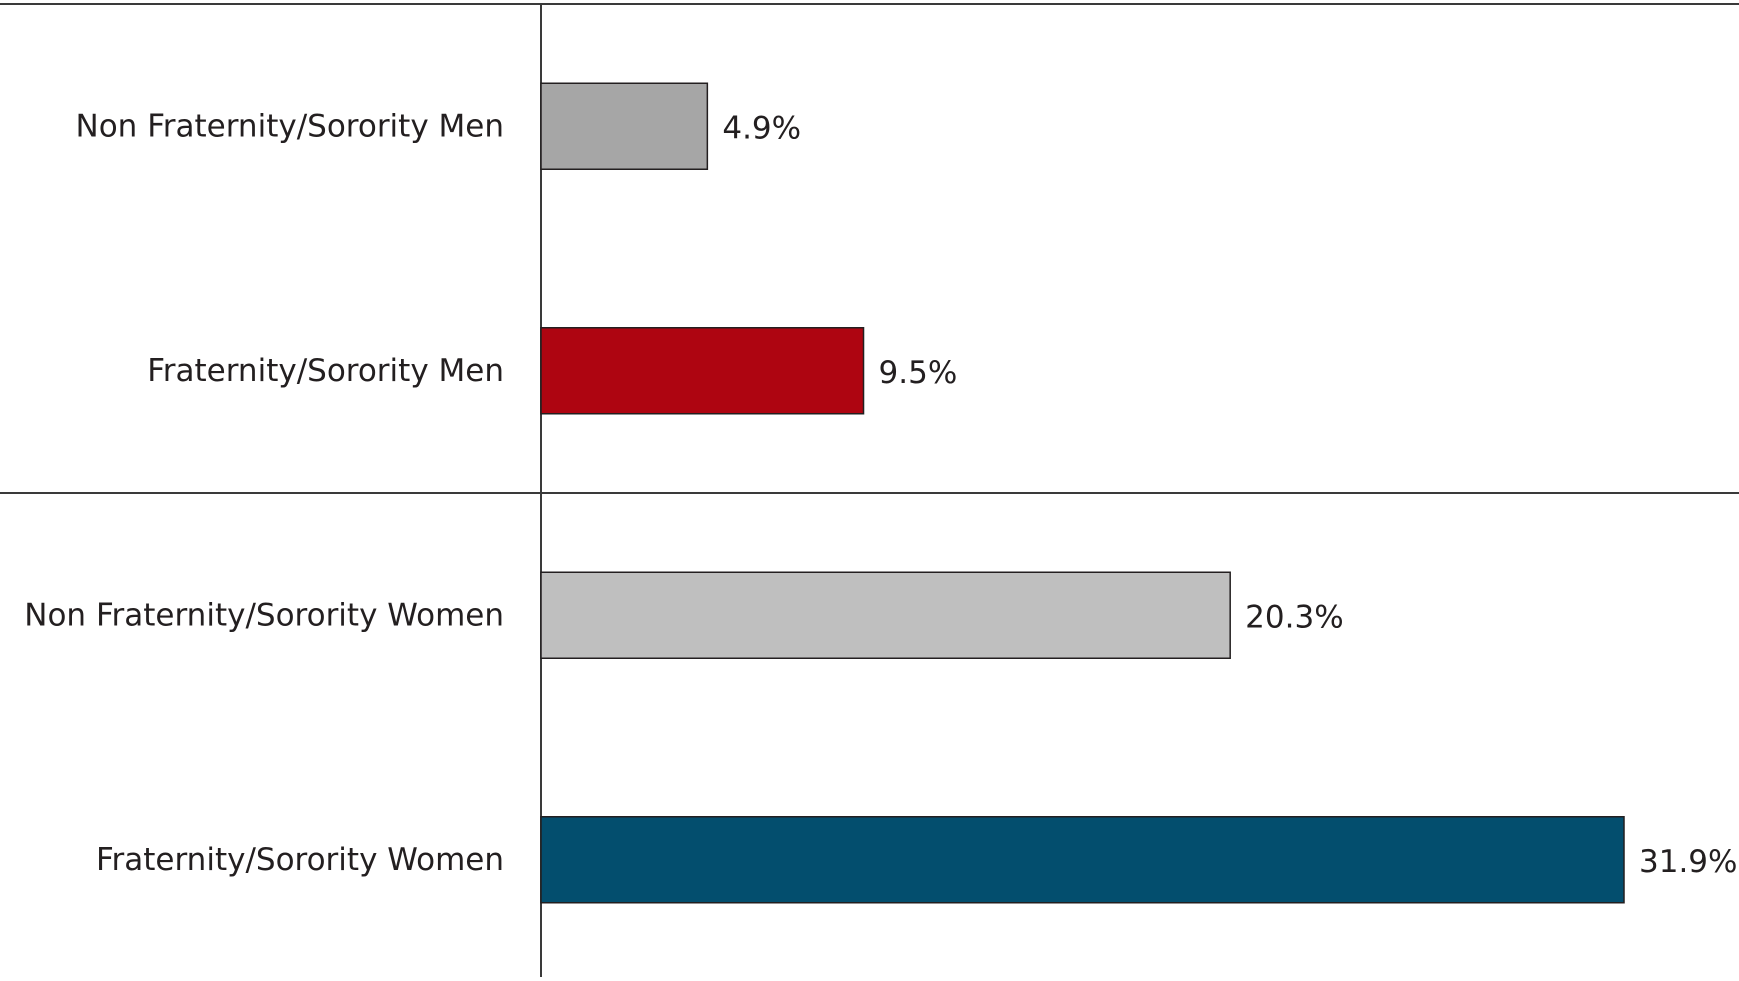 The image size is (1739, 981). What do you see at coordinates (885, 615) in the screenshot?
I see `bar-non-fraternity-sorority-women` at bounding box center [885, 615].